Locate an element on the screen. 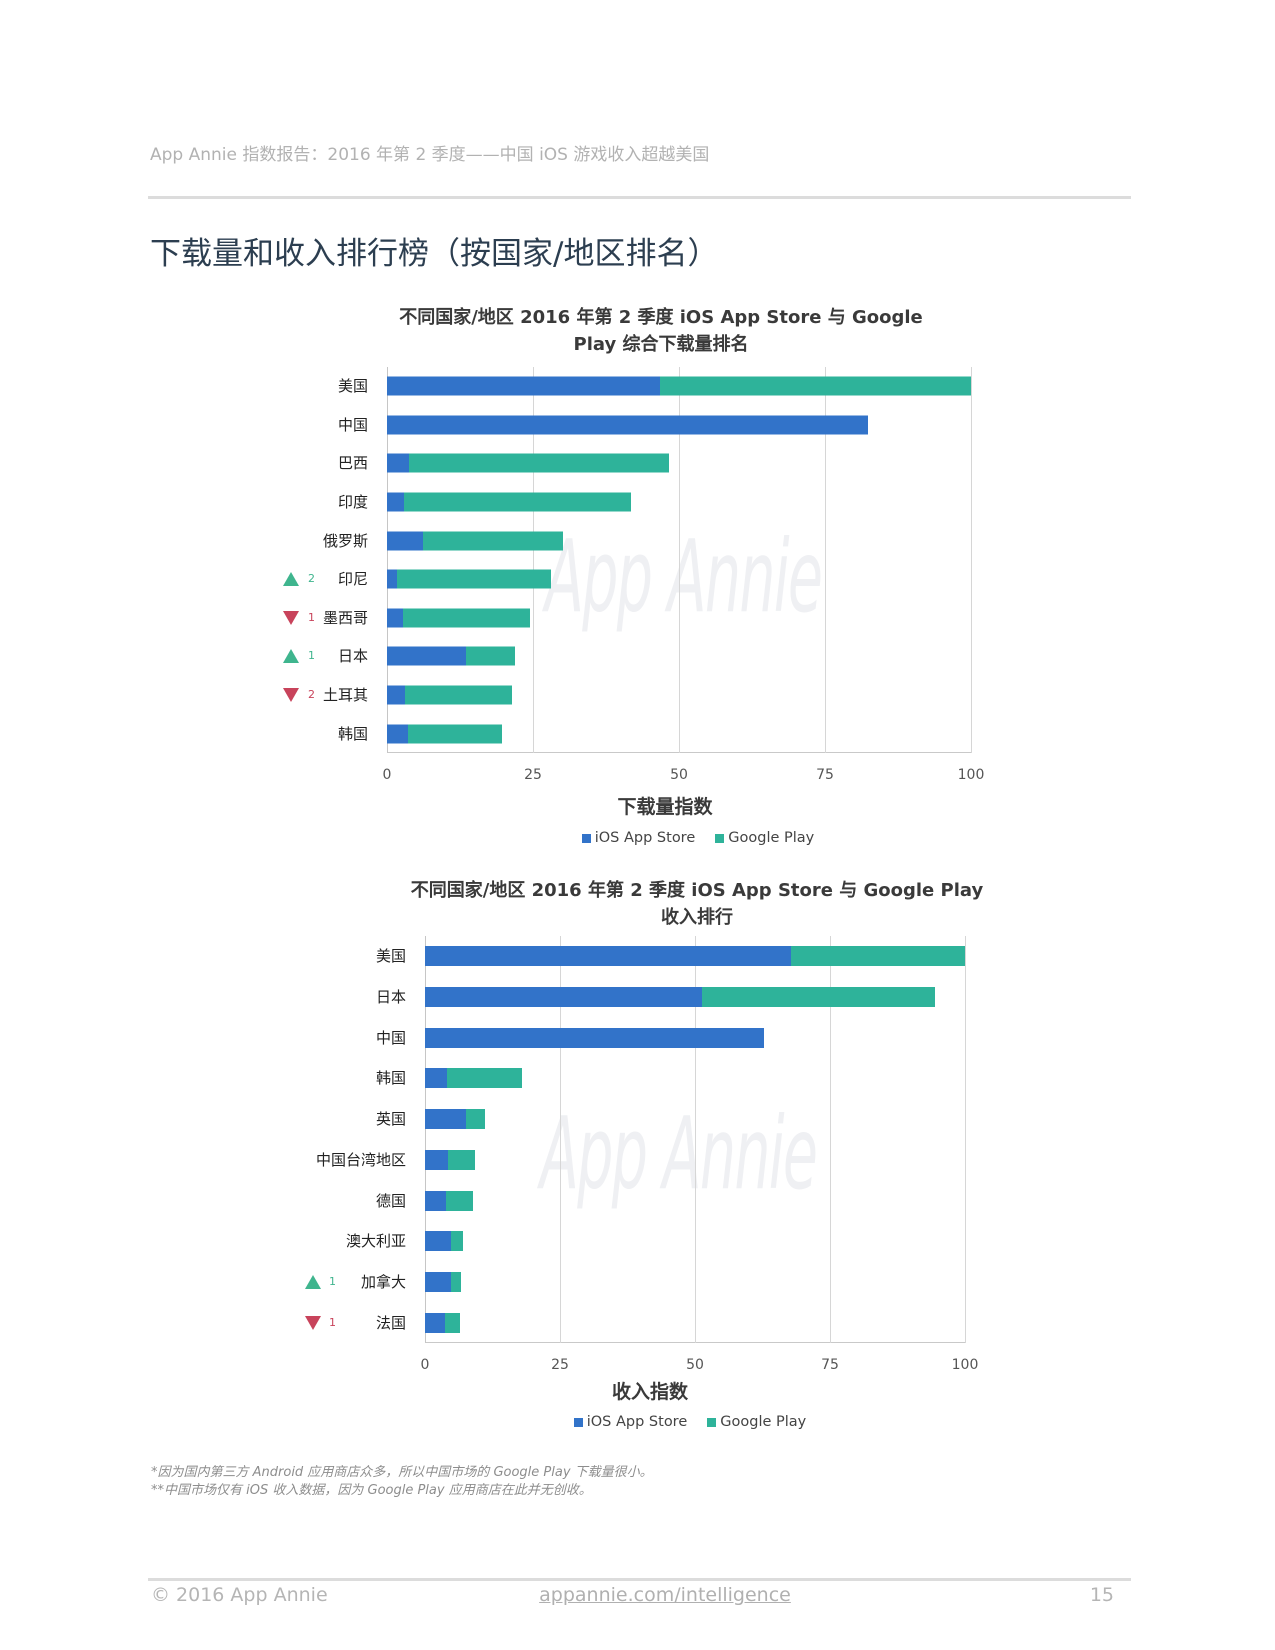 The image size is (1275, 1650). bar-row: 德国 is located at coordinates (670, 1200).